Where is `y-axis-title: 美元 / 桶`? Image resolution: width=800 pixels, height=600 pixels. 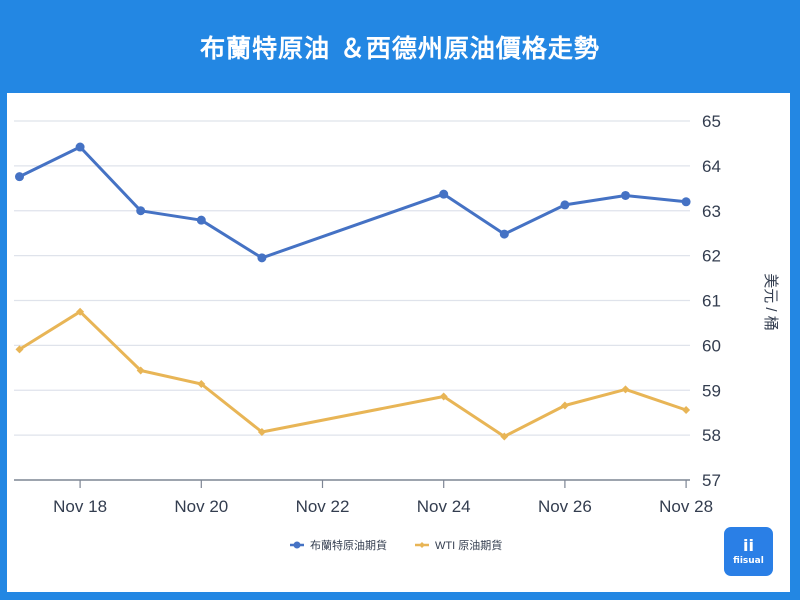 y-axis-title: 美元 / 桶 is located at coordinates (770, 302).